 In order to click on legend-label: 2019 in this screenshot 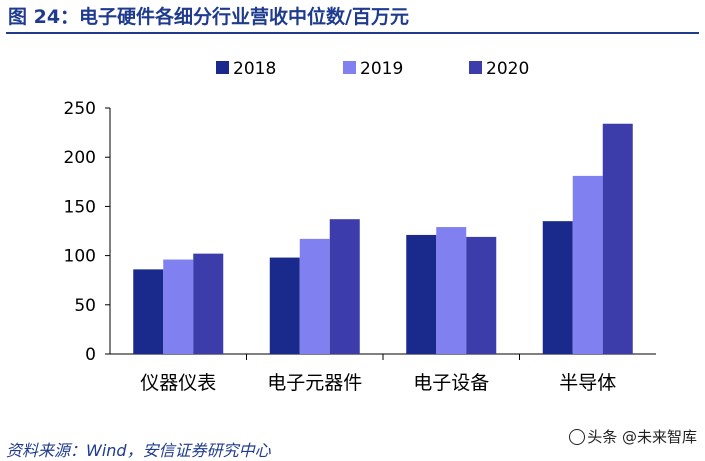, I will do `click(381, 69)`.